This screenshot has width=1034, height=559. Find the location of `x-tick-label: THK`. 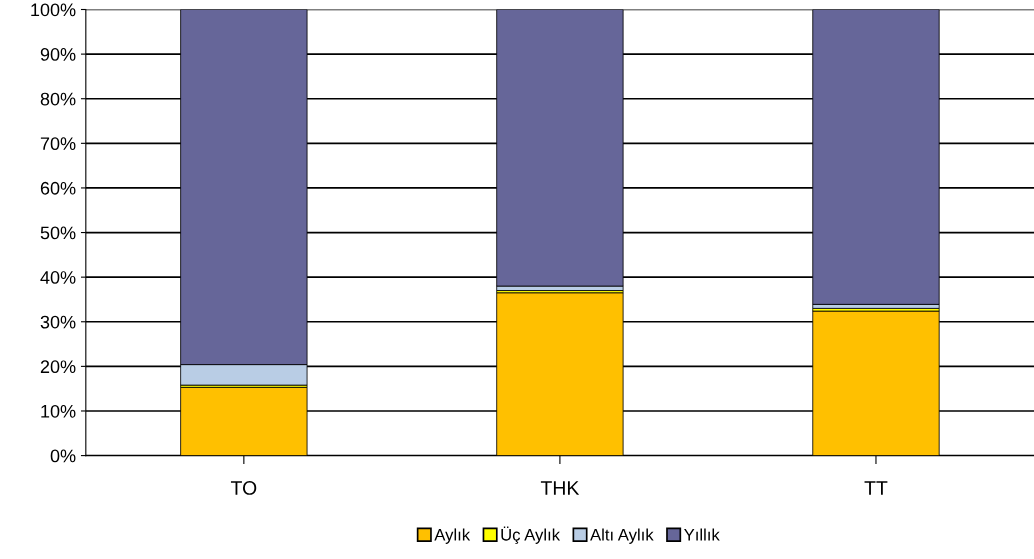

x-tick-label: THK is located at coordinates (560, 488).